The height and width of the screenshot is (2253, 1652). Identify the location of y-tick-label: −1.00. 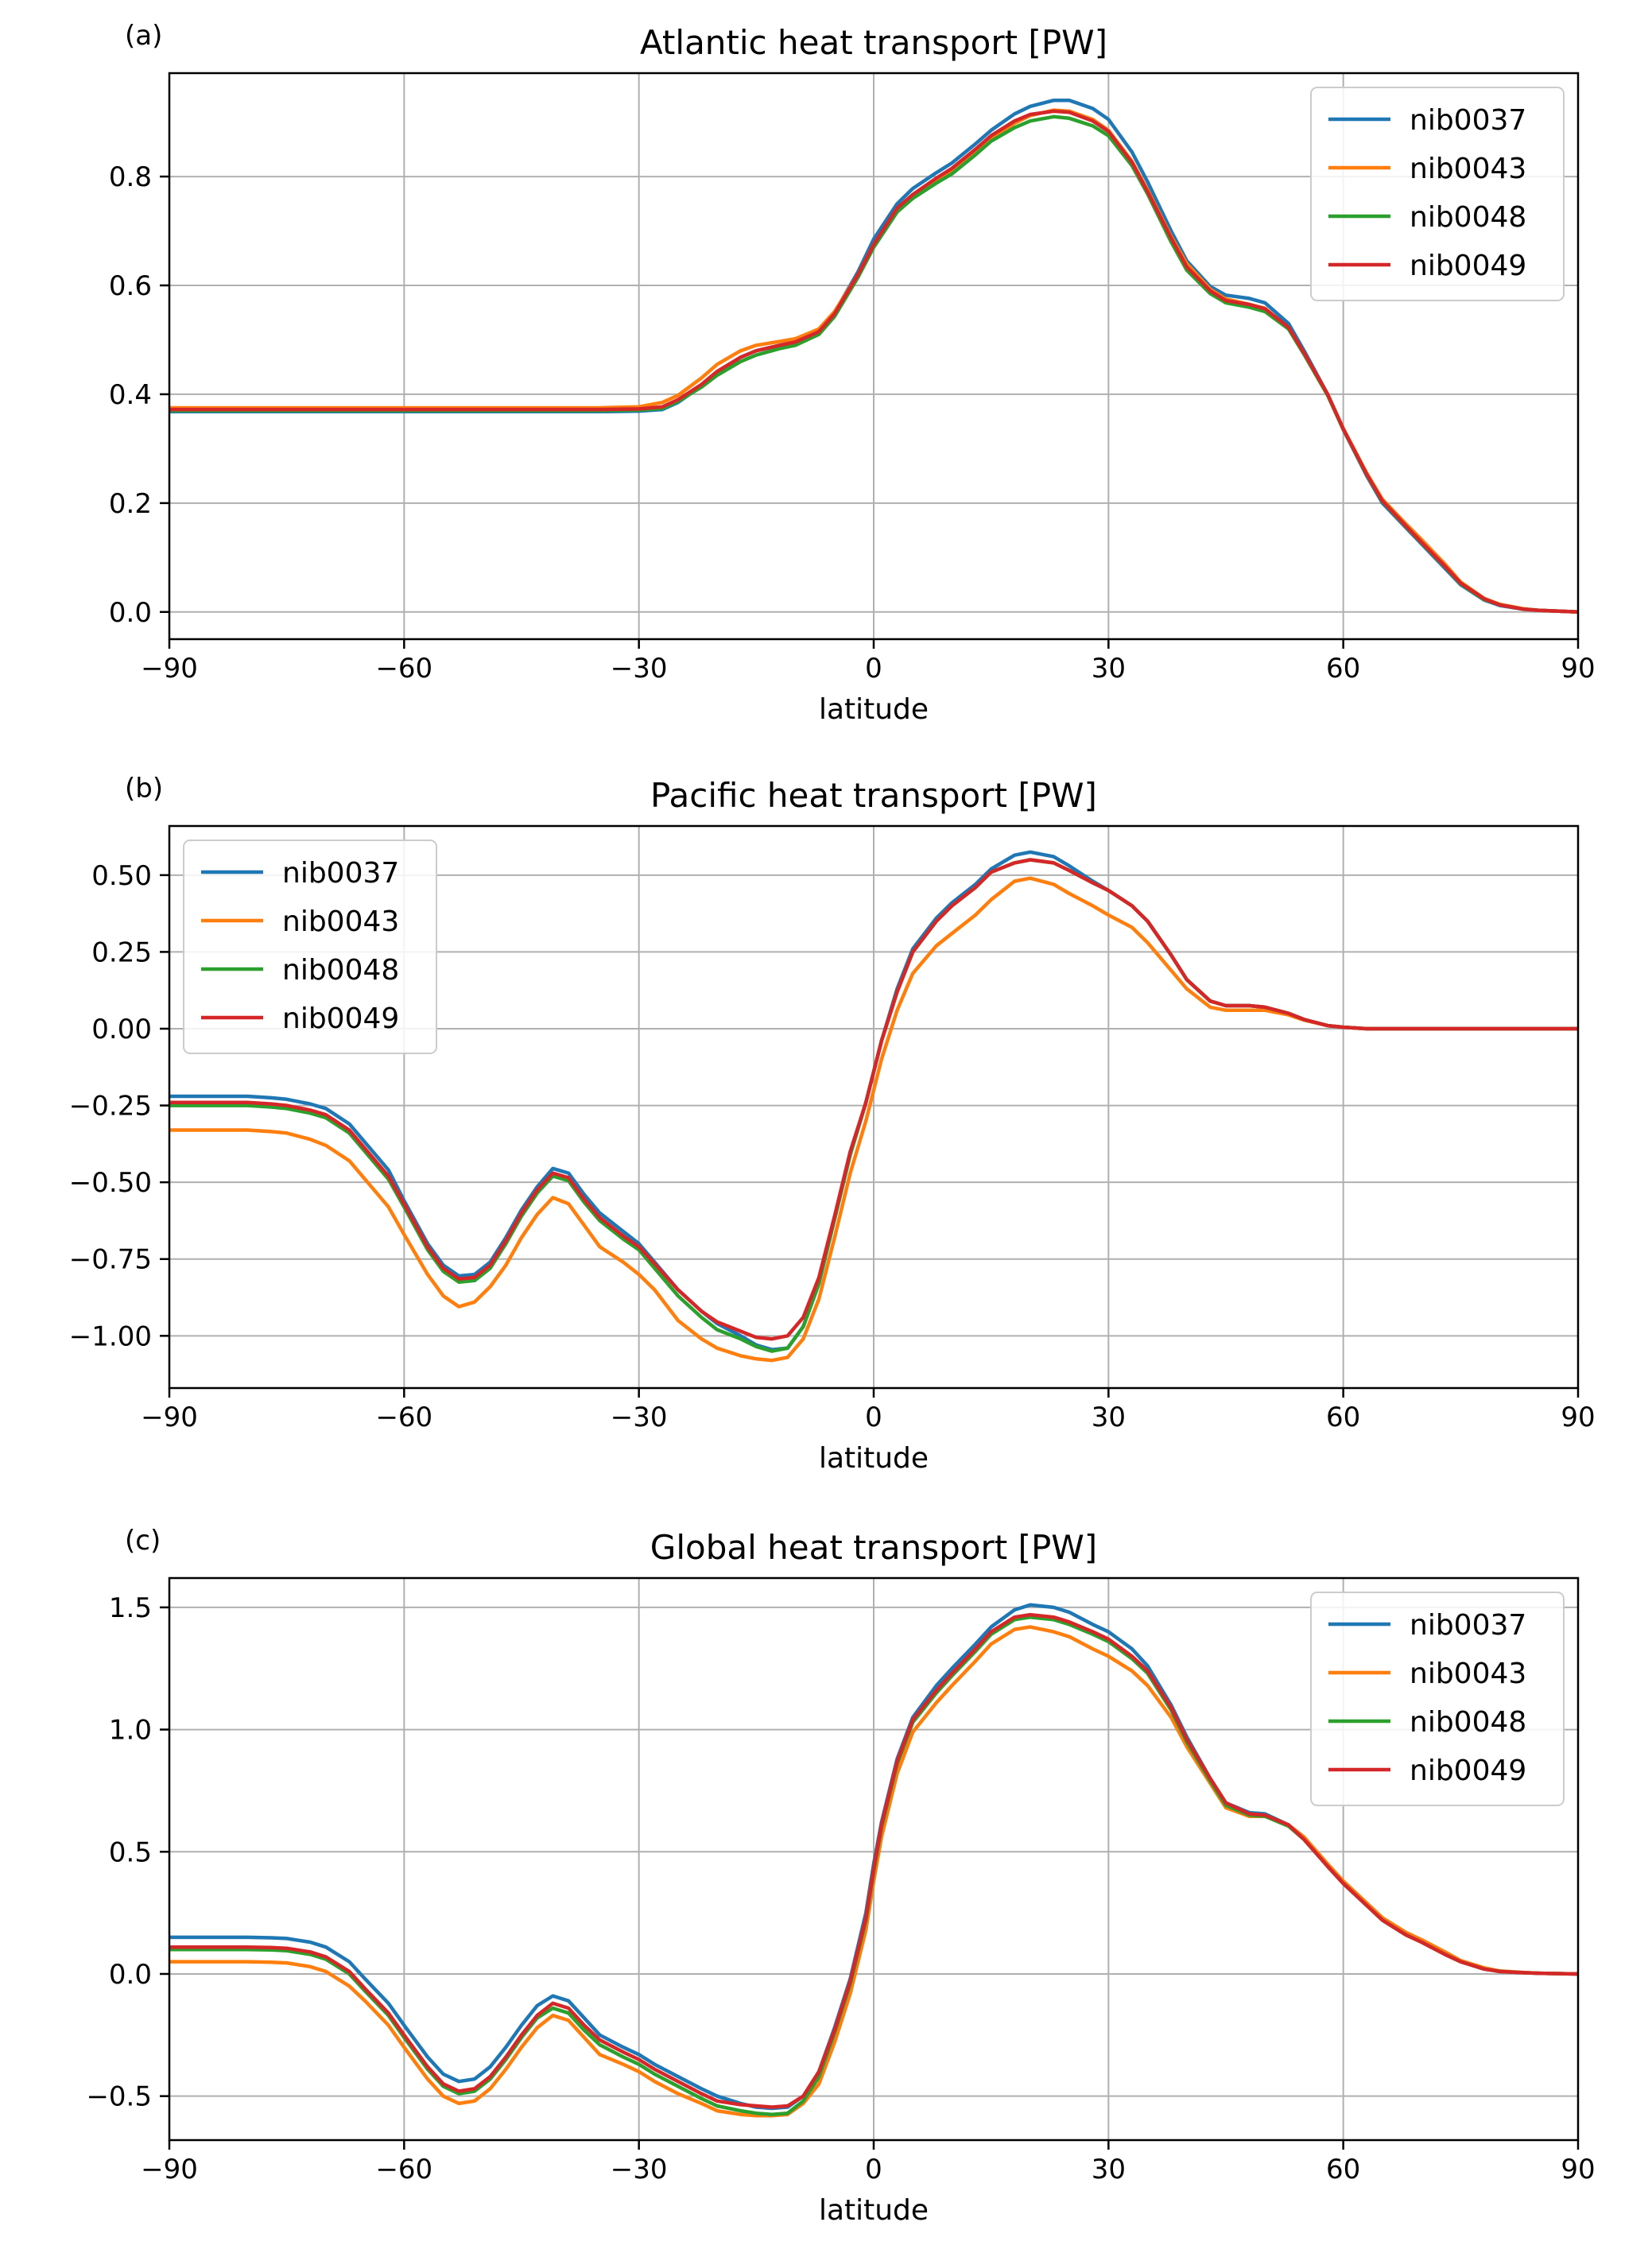
(110, 1336).